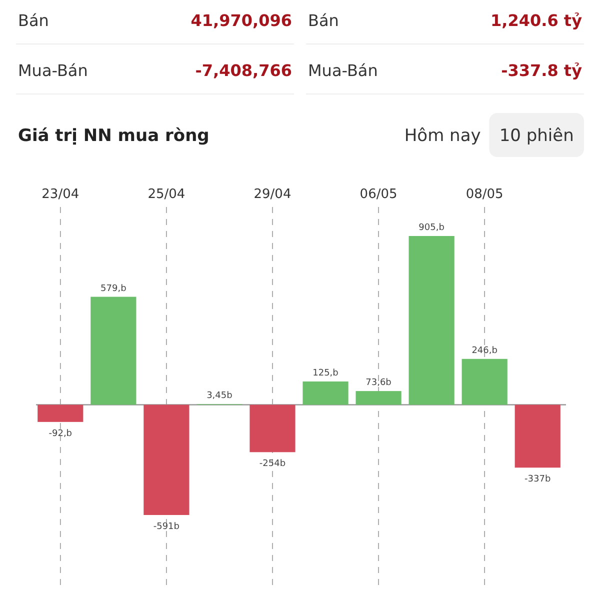 Image resolution: width=600 pixels, height=600 pixels. Describe the element at coordinates (113, 289) in the screenshot. I see `data-label: 579,b` at that location.